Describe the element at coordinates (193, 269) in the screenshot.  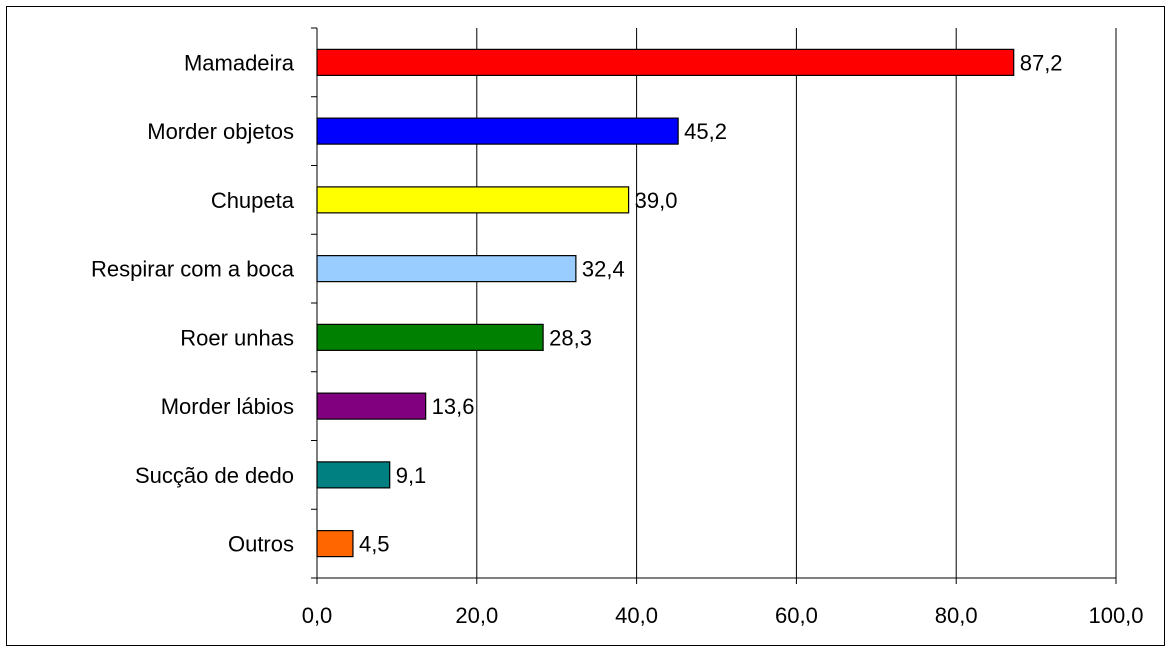
I see `category-label-3: Respirar com a boca` at that location.